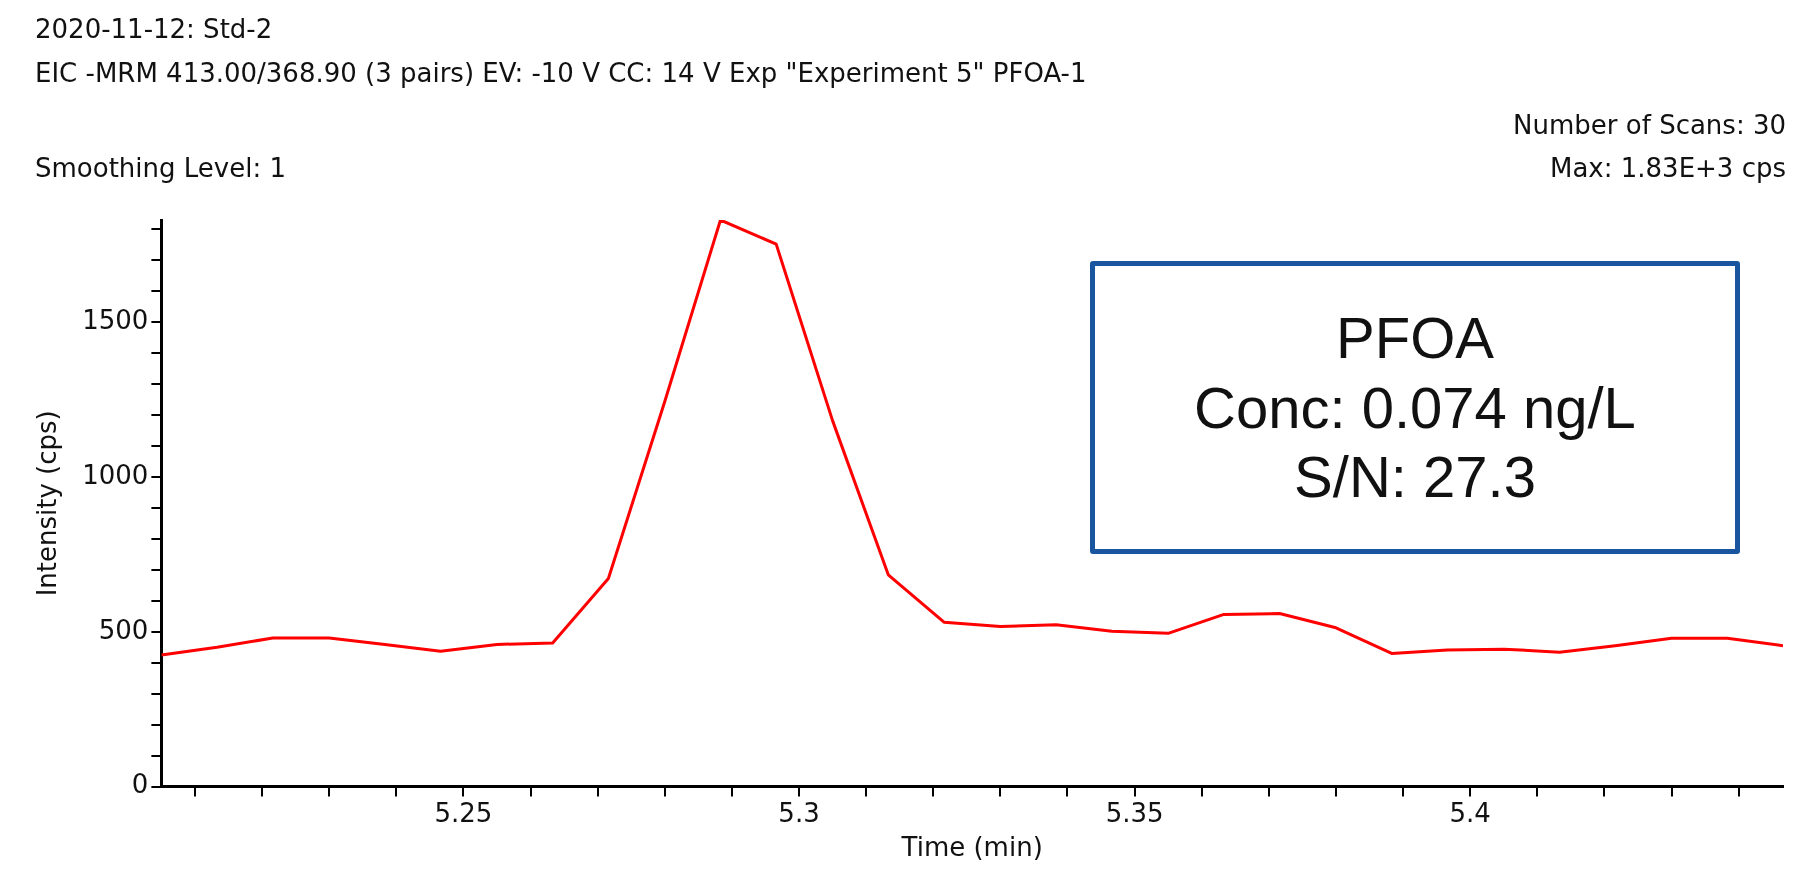 This screenshot has width=1819, height=869. Describe the element at coordinates (123, 629) in the screenshot. I see `y-tick-label: 500` at that location.